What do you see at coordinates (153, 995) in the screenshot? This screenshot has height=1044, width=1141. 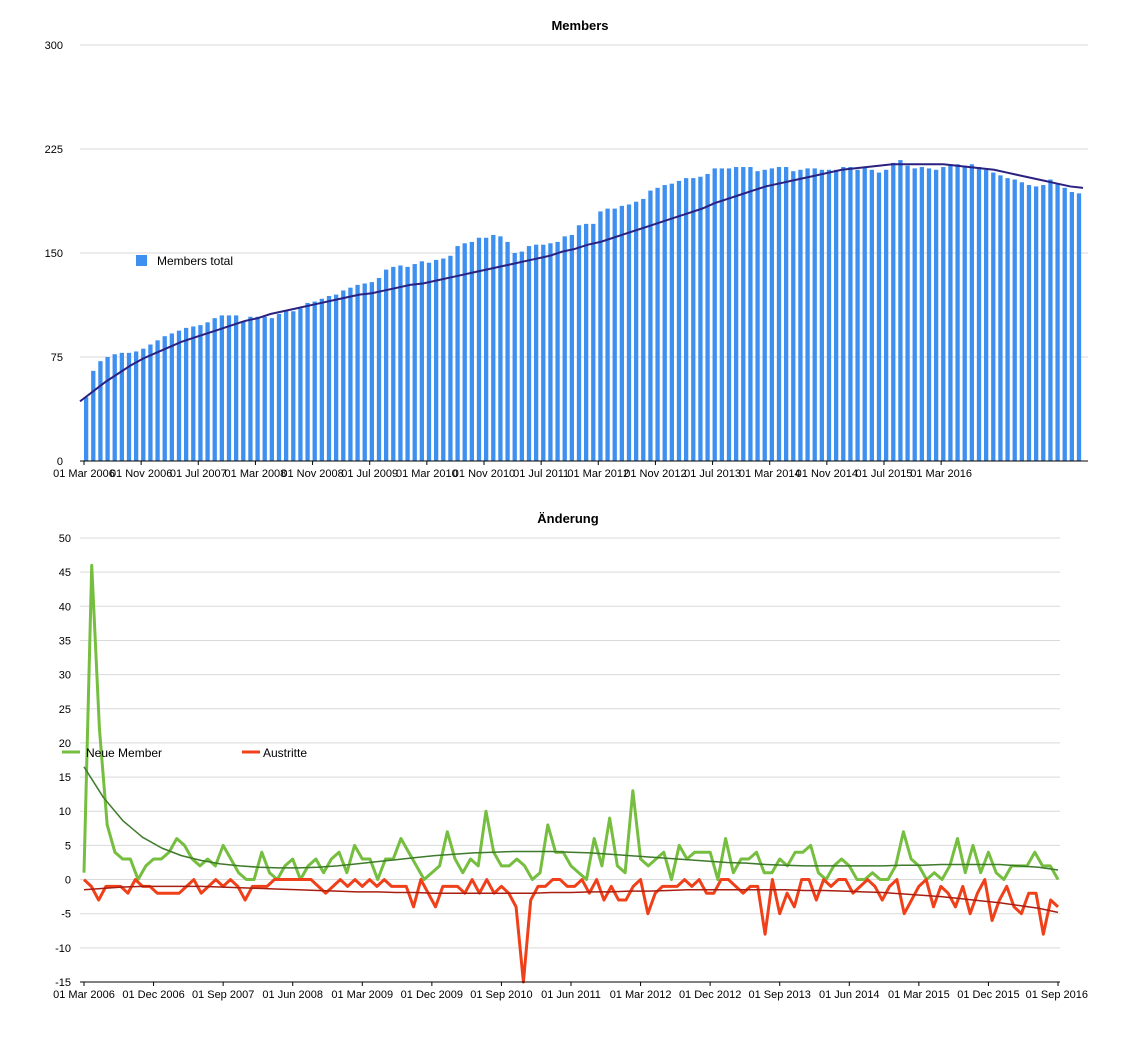 I see `x-tick-label: 01 Dec 2006` at bounding box center [153, 995].